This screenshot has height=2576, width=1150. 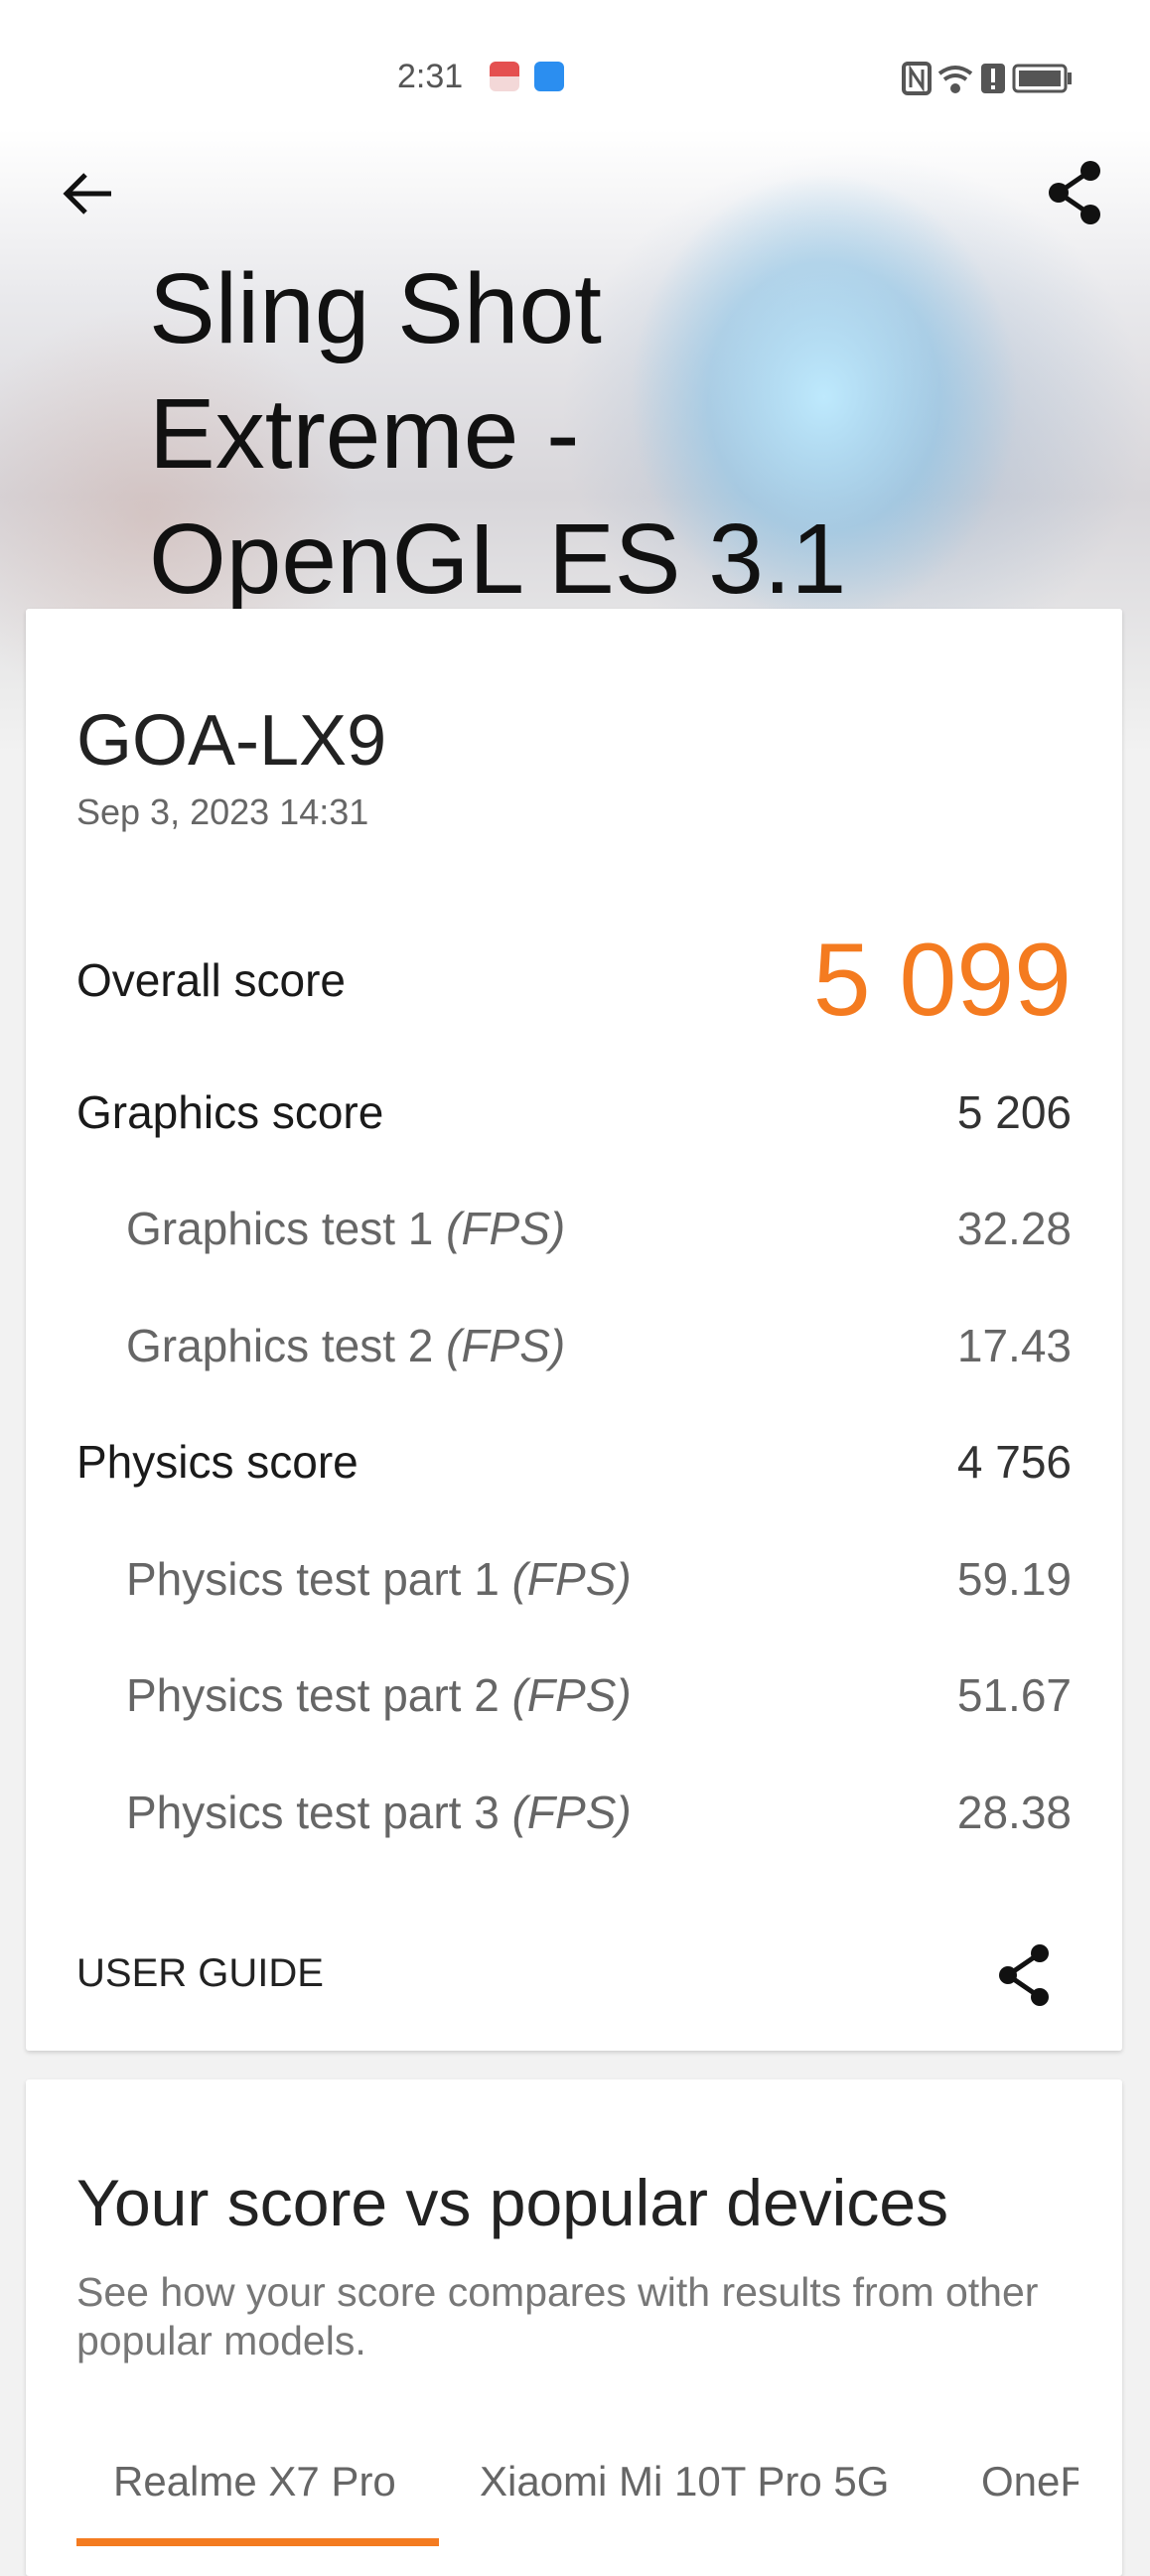 What do you see at coordinates (1074, 192) in the screenshot?
I see `share-icon` at bounding box center [1074, 192].